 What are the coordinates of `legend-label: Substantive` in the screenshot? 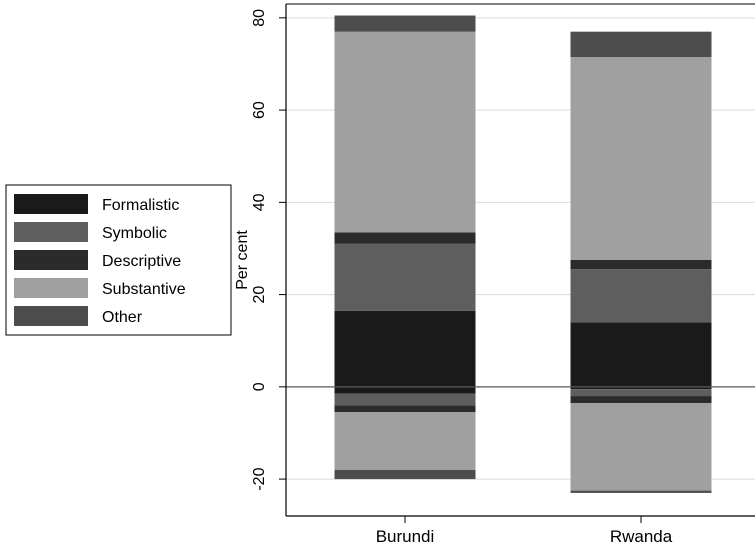 It's located at (144, 289).